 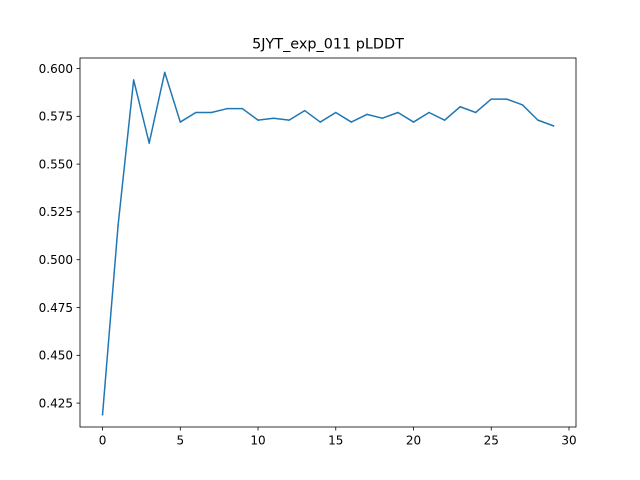 What do you see at coordinates (180, 441) in the screenshot?
I see `x-tick-label: 5` at bounding box center [180, 441].